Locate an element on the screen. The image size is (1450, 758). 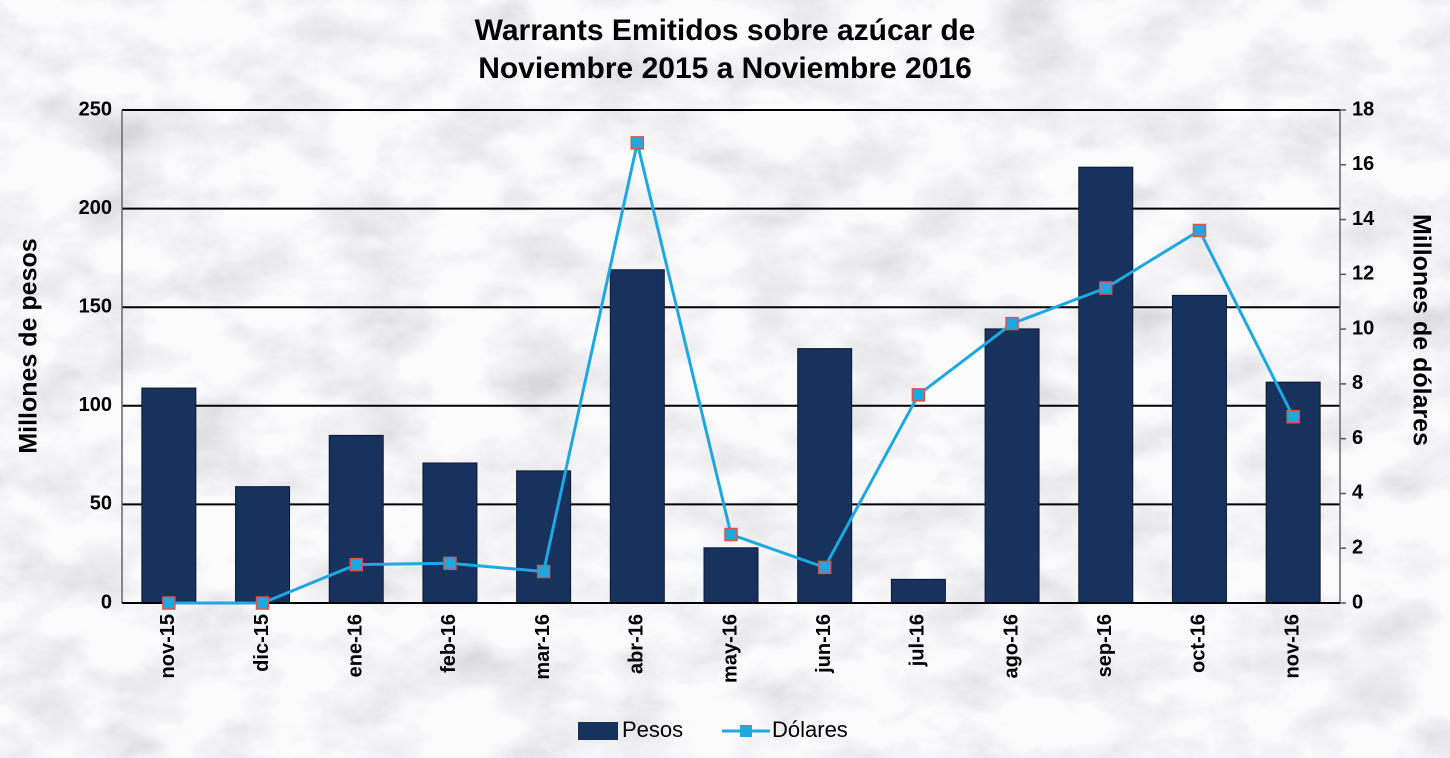
y2-axis-title: Millones de dólares is located at coordinates (1421, 330).